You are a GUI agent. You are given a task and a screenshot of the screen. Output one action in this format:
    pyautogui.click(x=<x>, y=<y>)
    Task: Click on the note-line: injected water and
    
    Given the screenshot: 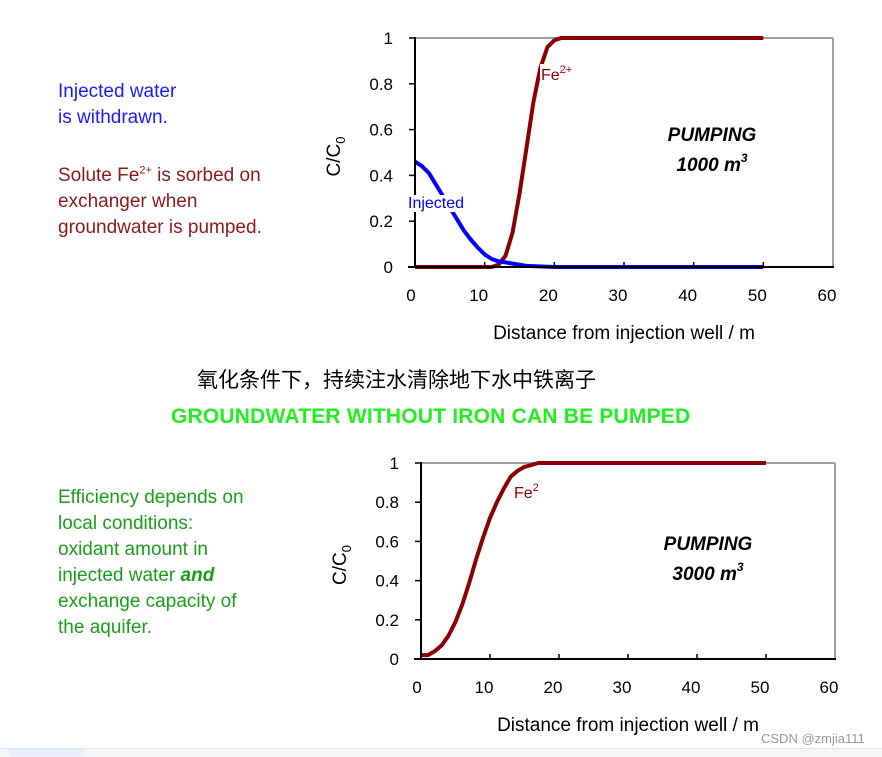 What is the action you would take?
    pyautogui.click(x=151, y=576)
    